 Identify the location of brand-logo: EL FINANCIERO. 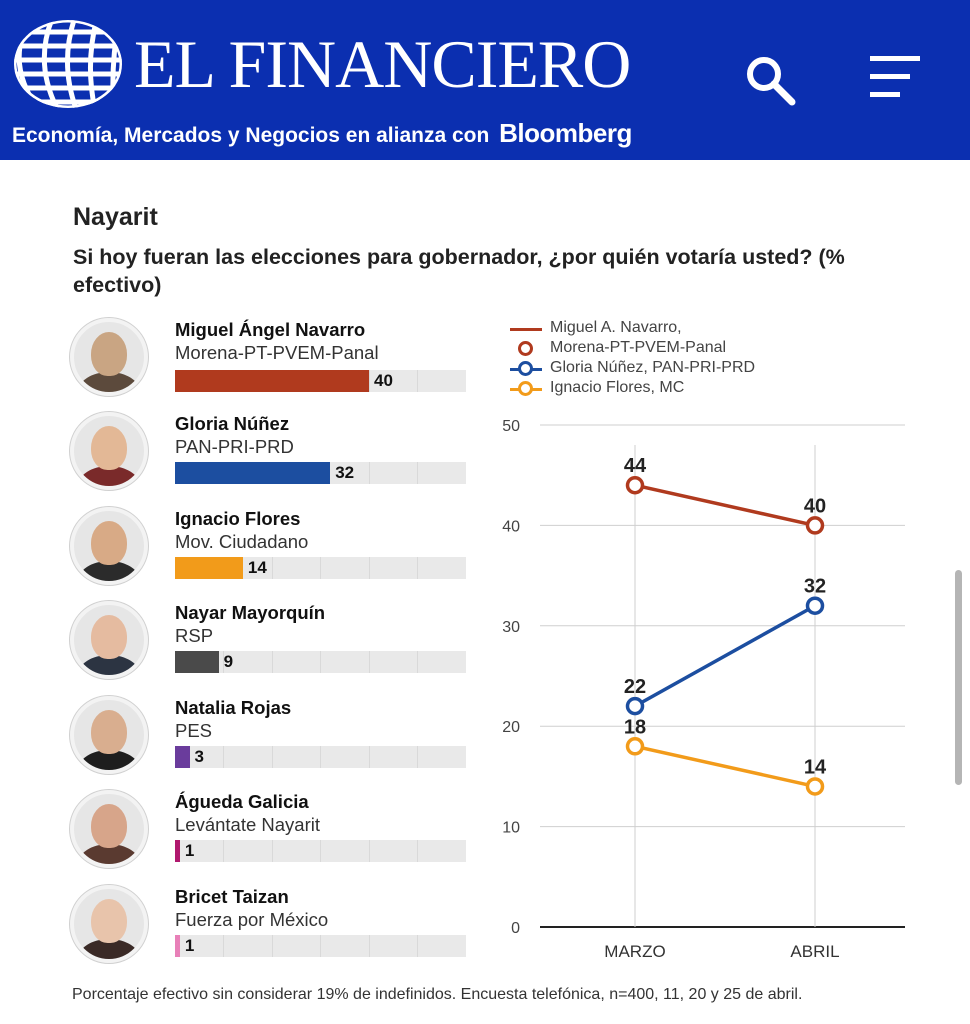
(382, 64).